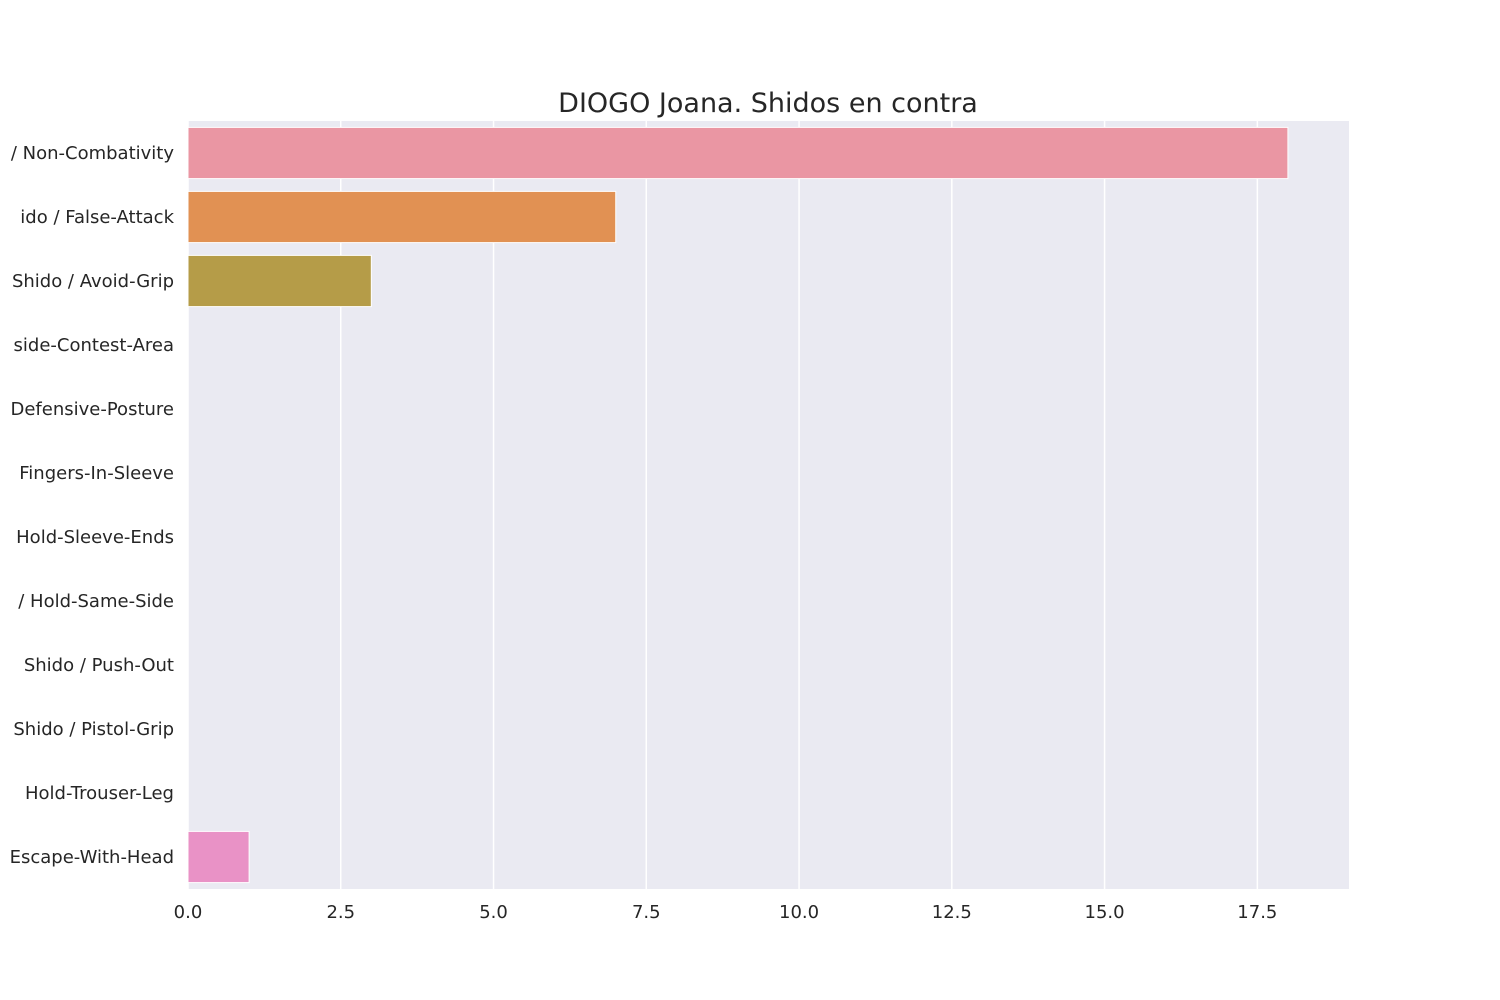  I want to click on x-tick-label: 2.5, so click(340, 912).